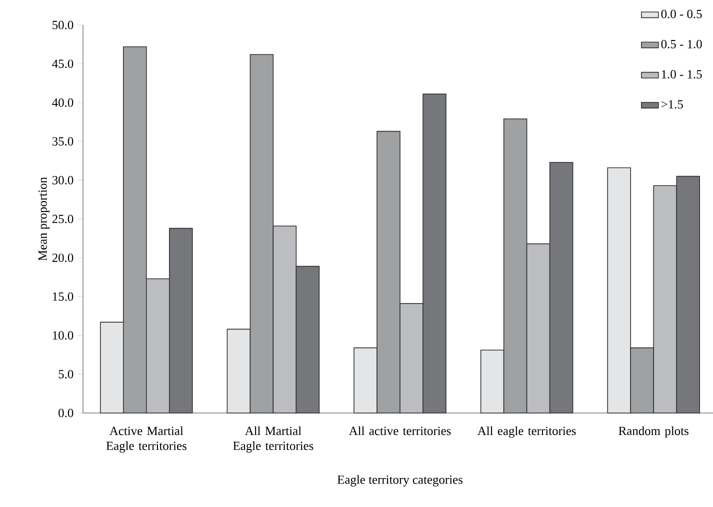  I want to click on legend-label: 1.0 - 1.5, so click(682, 74).